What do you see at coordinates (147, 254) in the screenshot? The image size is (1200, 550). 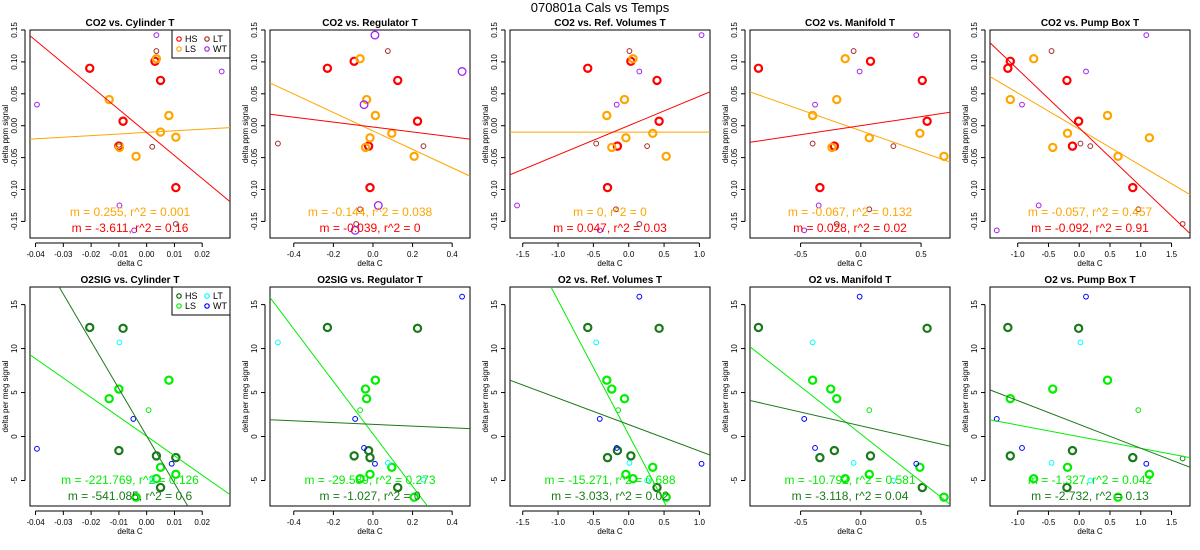 I see `x-tick-label: 0.00` at bounding box center [147, 254].